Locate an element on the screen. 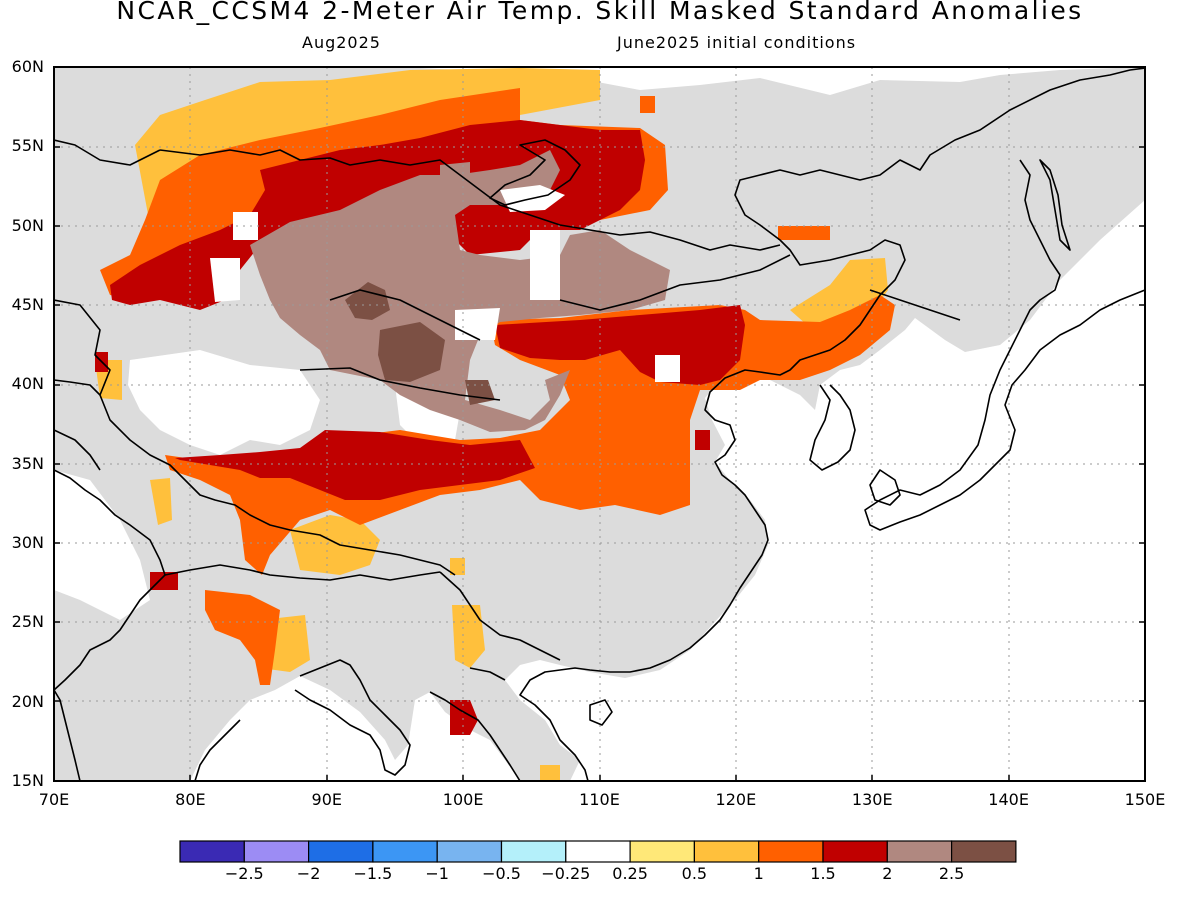 Image resolution: width=1200 pixels, height=900 pixels. lat-label: 45N is located at coordinates (27, 304).